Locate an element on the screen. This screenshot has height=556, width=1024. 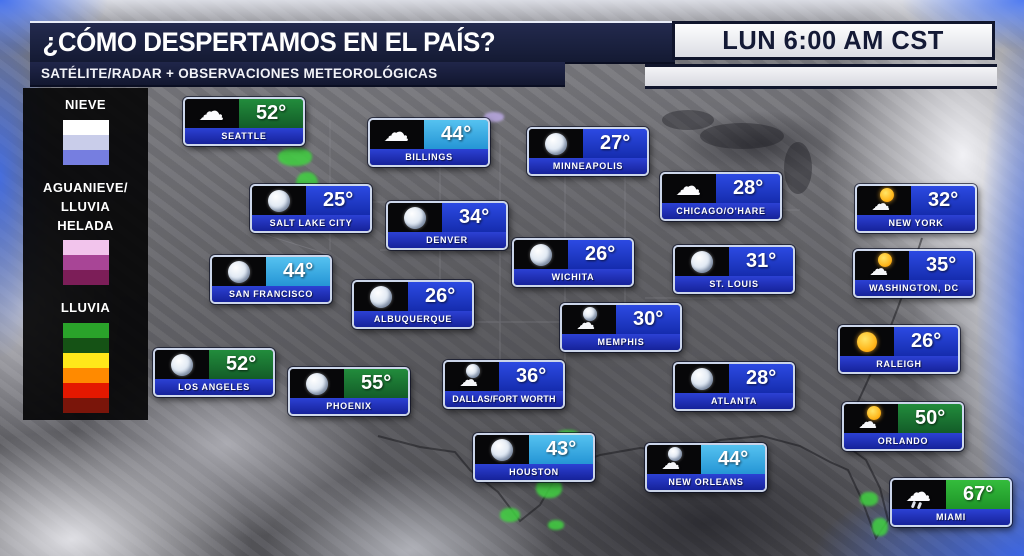
city-name-bar: ALBUQUERQUE is located at coordinates (413, 319).